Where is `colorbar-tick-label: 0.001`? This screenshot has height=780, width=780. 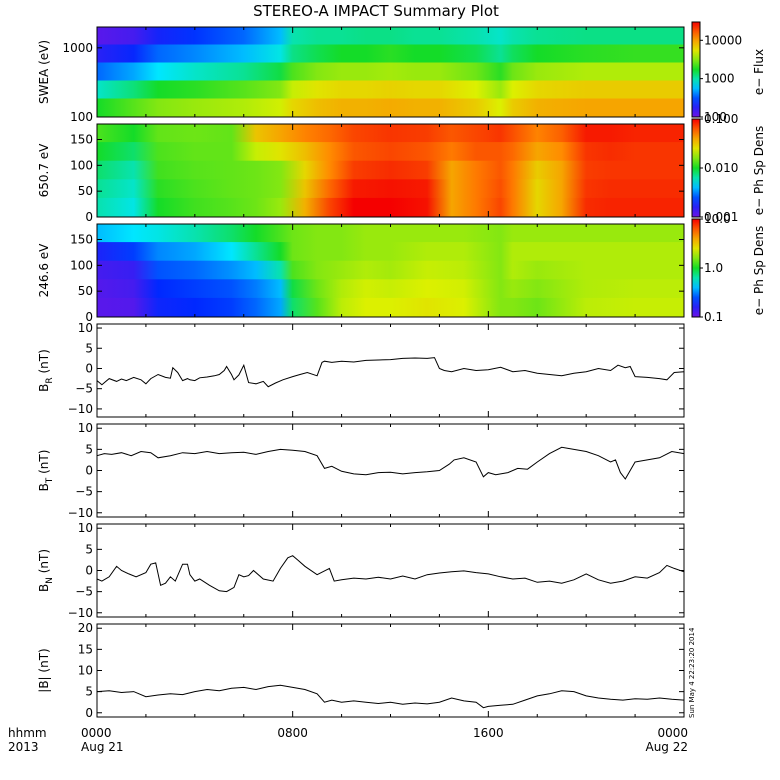 colorbar-tick-label: 0.001 is located at coordinates (721, 217).